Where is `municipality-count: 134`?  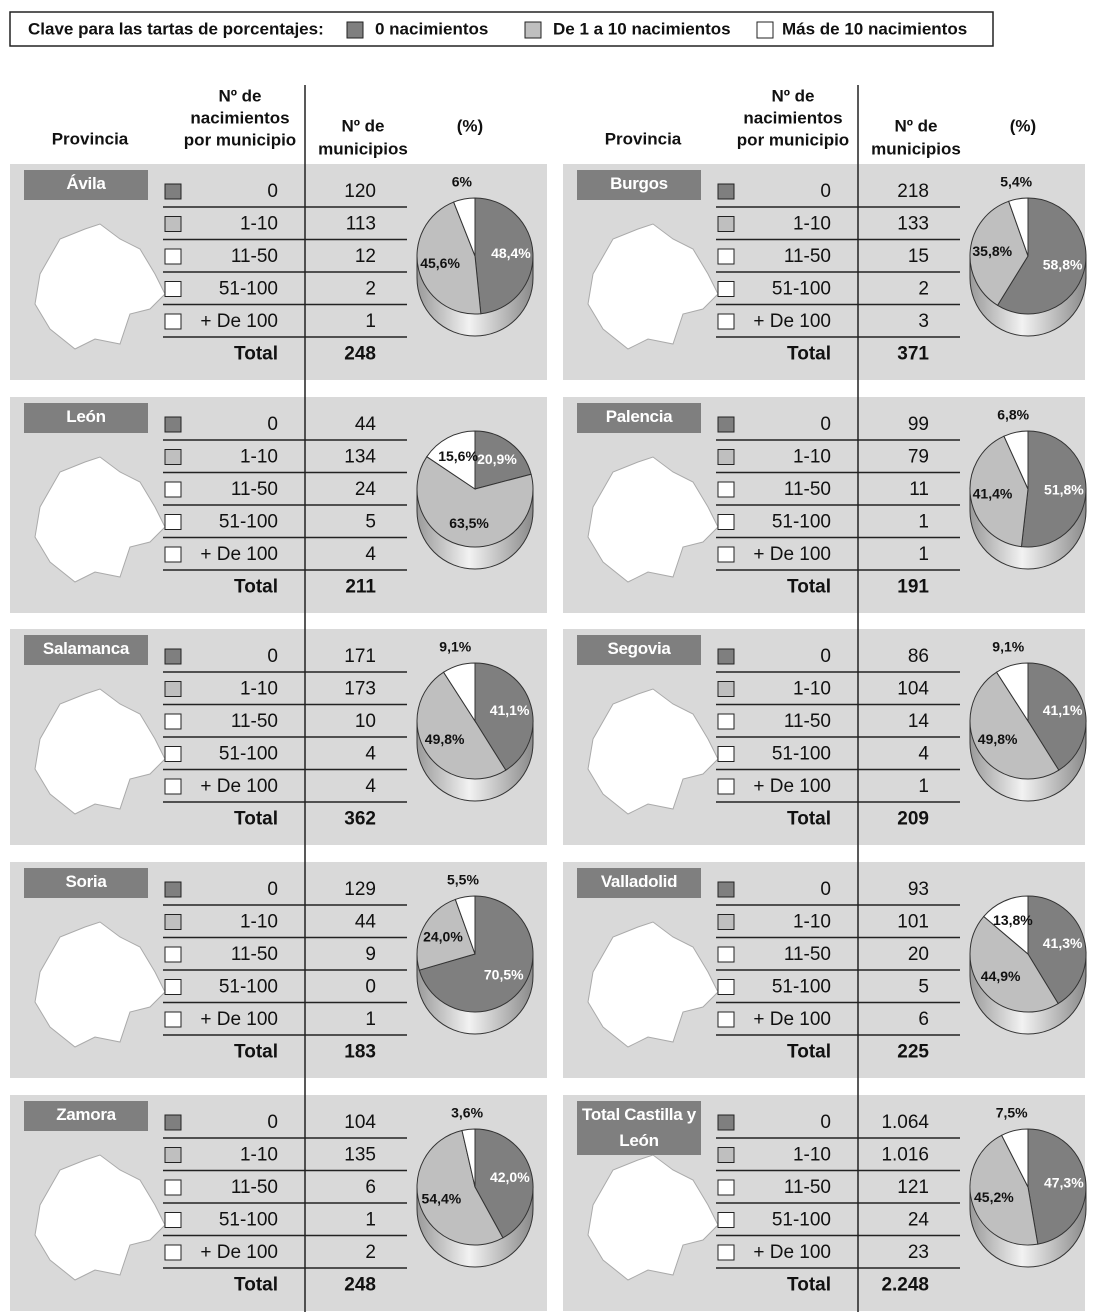
municipality-count: 134 is located at coordinates (360, 457).